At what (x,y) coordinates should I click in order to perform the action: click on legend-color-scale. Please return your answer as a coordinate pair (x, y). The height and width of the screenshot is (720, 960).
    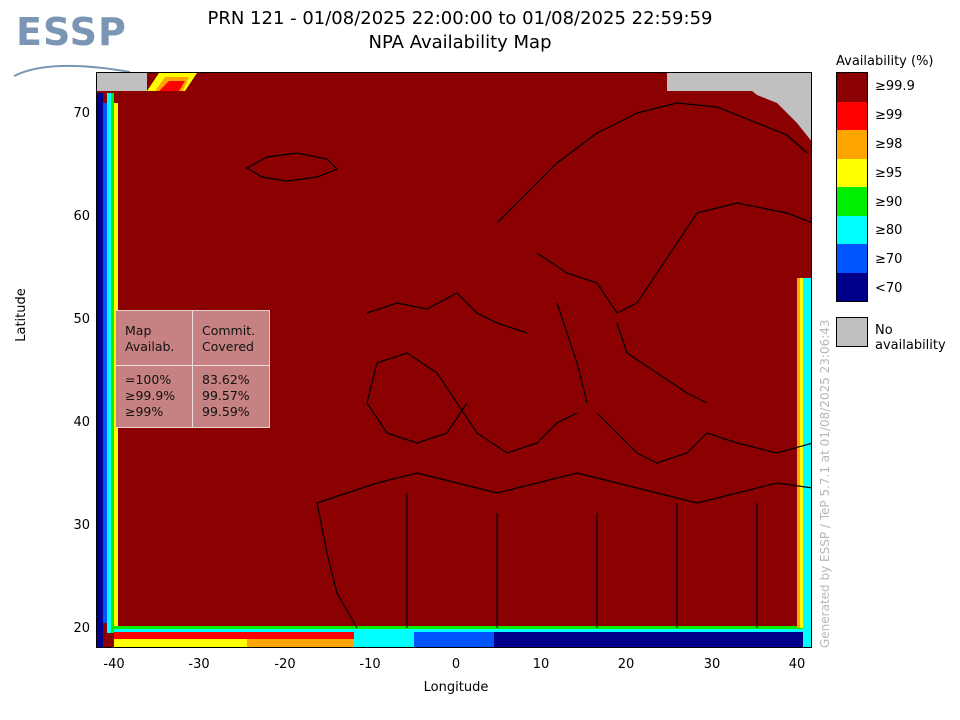
    Looking at the image, I should click on (852, 187).